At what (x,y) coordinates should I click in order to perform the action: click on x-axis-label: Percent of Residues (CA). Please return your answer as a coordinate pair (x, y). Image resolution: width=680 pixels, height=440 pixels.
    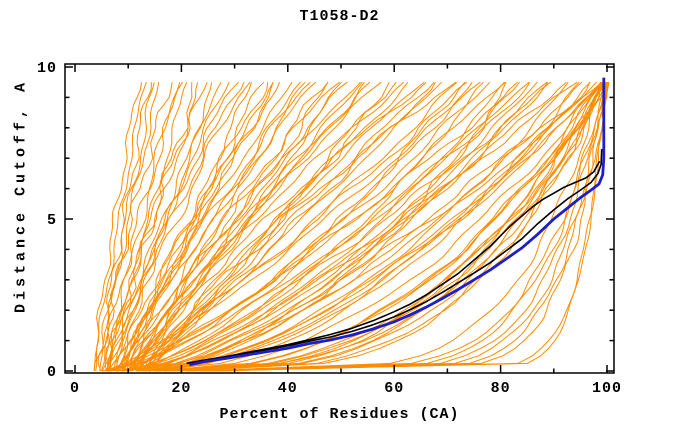
    Looking at the image, I should click on (339, 414).